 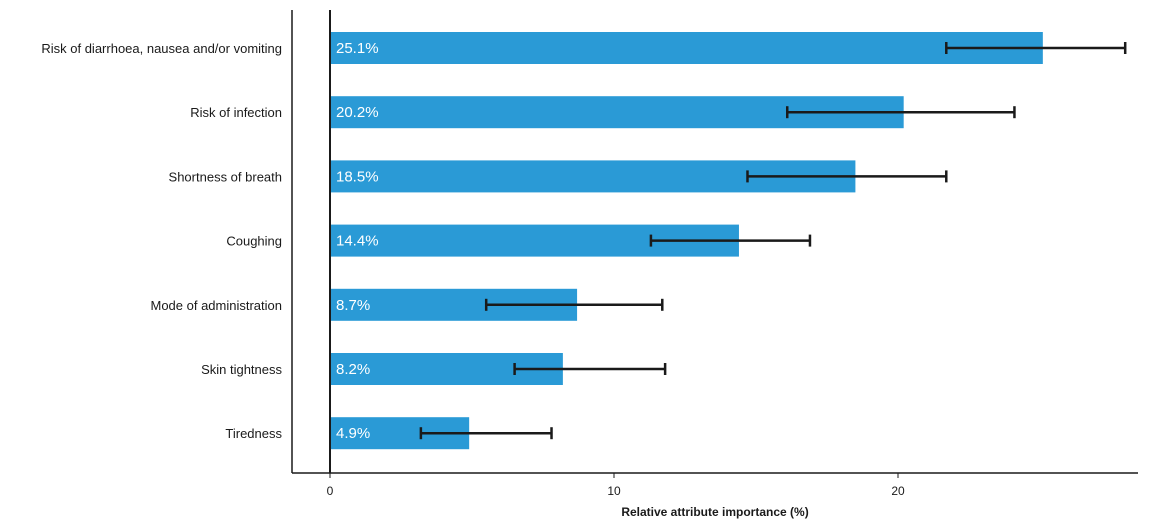 What do you see at coordinates (357, 176) in the screenshot?
I see `bar-value-label: 18.5%` at bounding box center [357, 176].